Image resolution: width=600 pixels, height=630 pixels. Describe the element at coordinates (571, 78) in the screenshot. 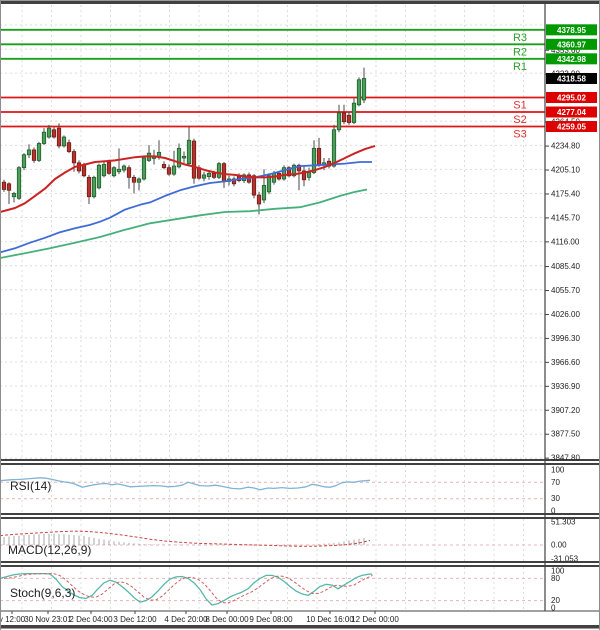

I see `price-box: 4318.58` at that location.